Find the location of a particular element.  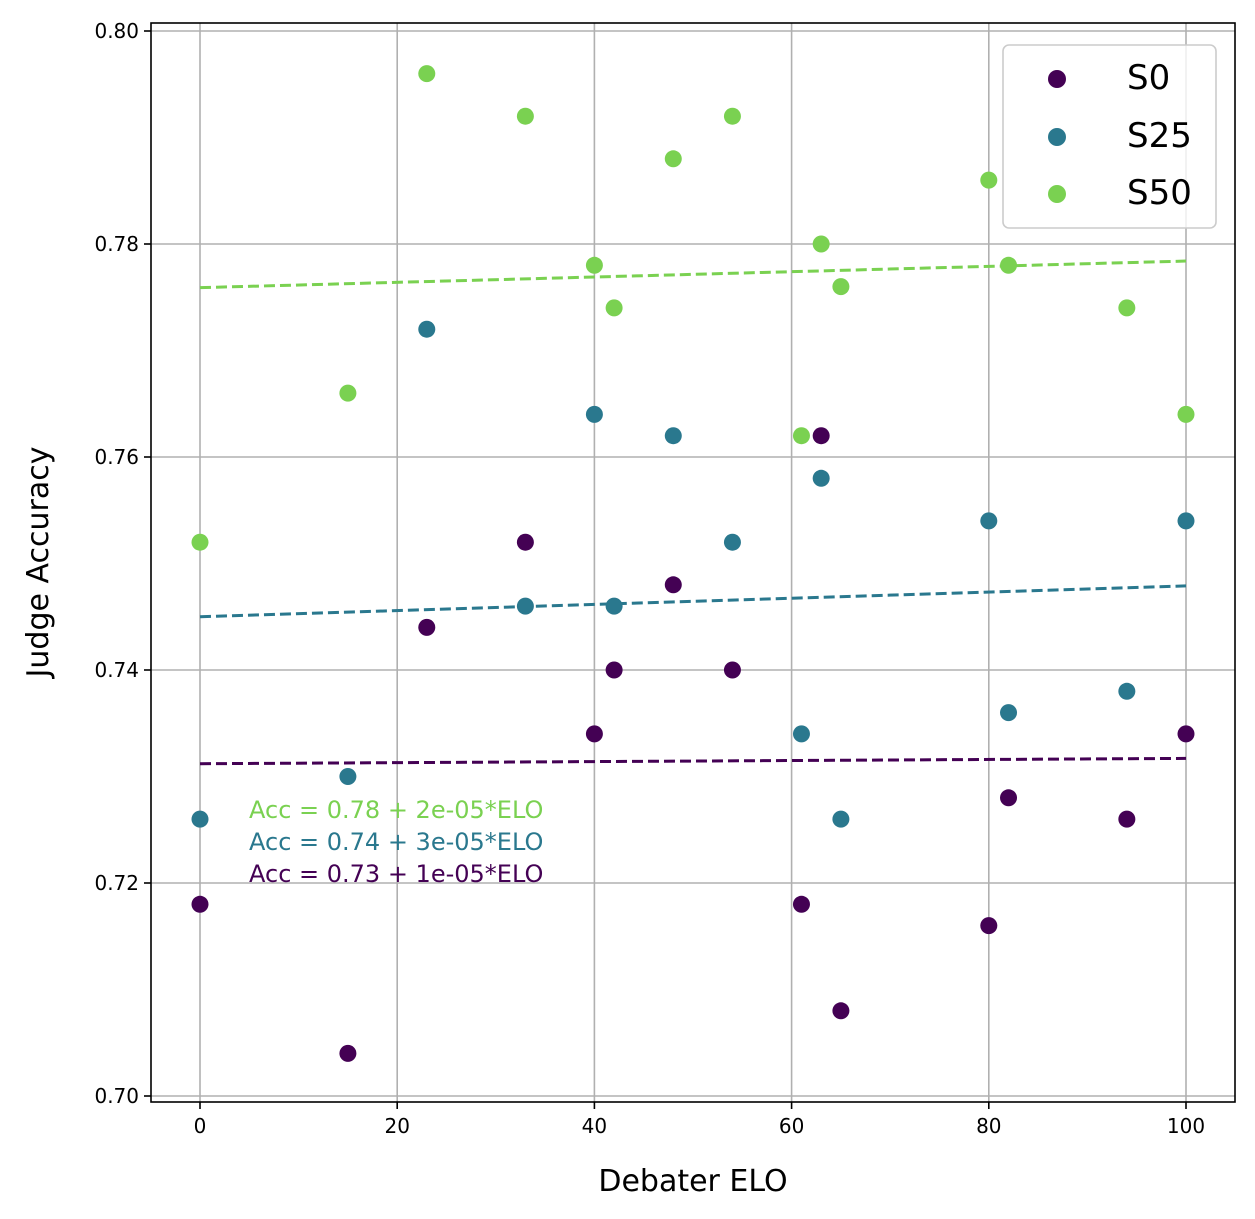

fit-line-s0 is located at coordinates (693, 761).